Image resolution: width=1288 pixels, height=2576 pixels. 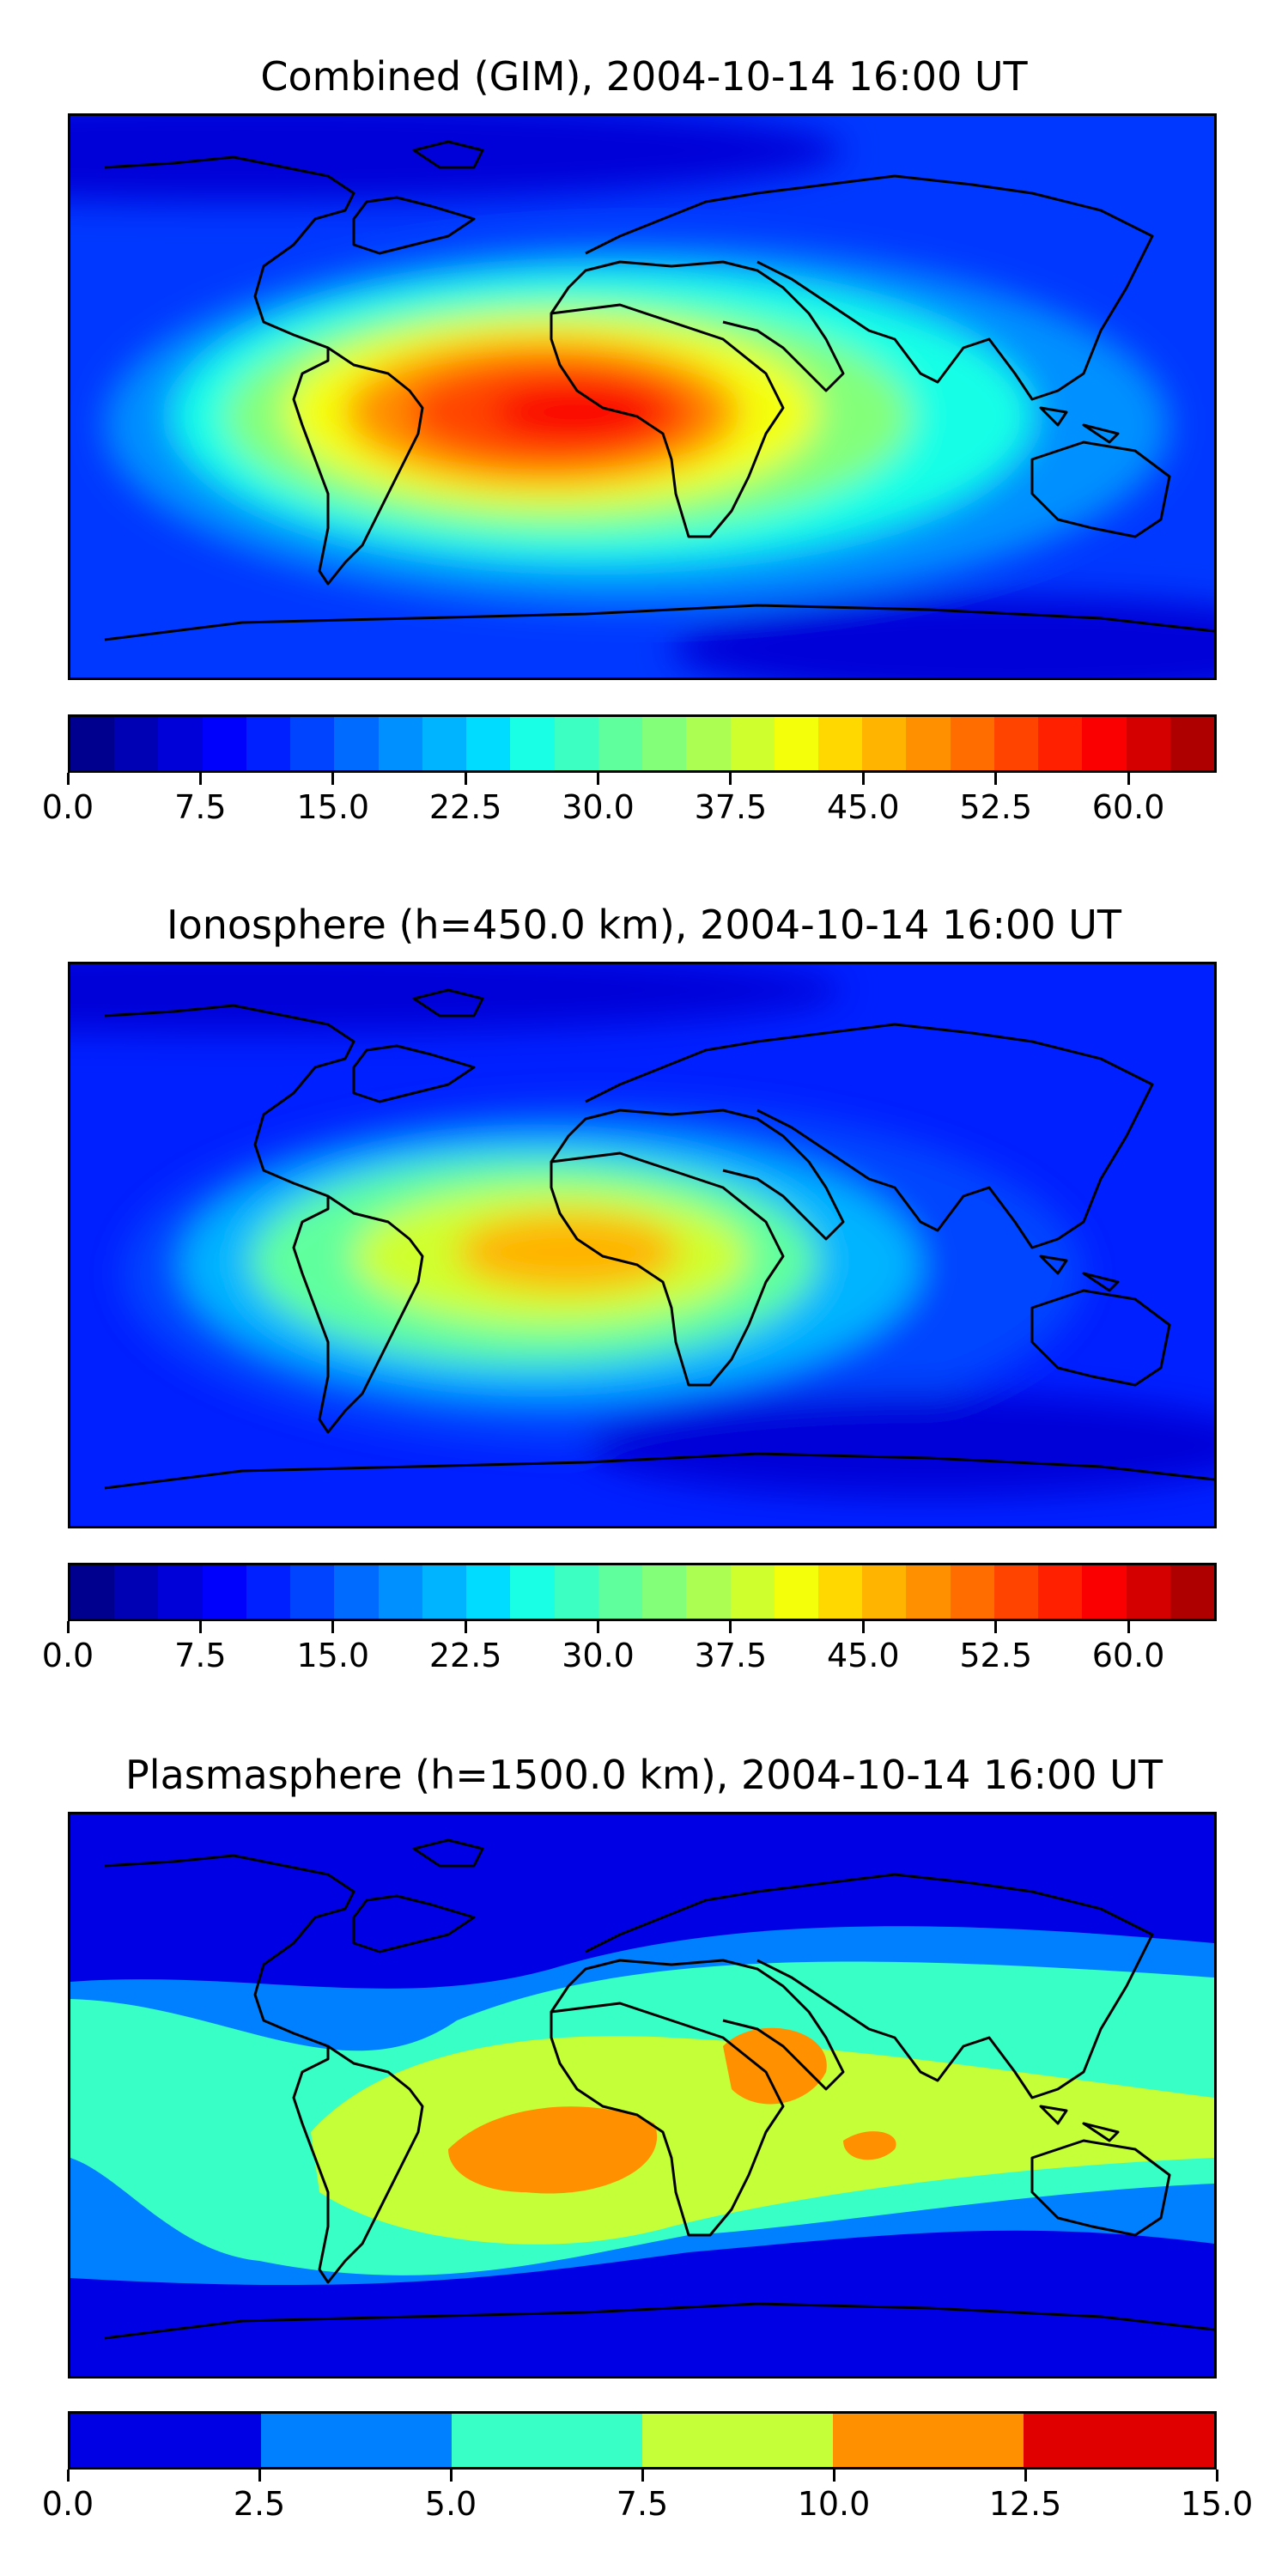 I want to click on colorbar-tick-label: 10.0, so click(x=834, y=2504).